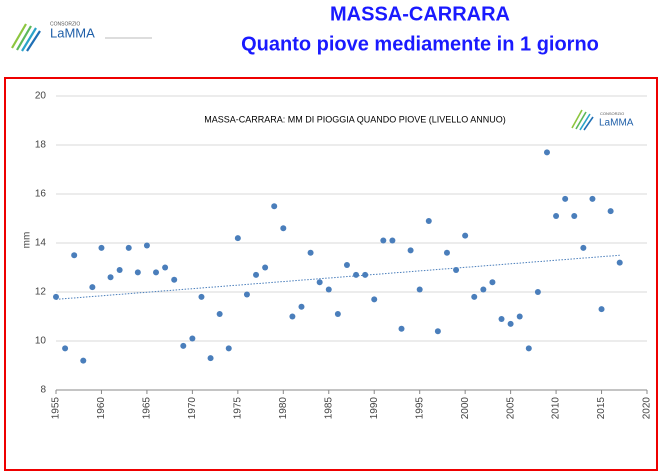 This screenshot has width=658, height=476. Describe the element at coordinates (328, 408) in the screenshot. I see `x-tick-label: 1985` at that location.